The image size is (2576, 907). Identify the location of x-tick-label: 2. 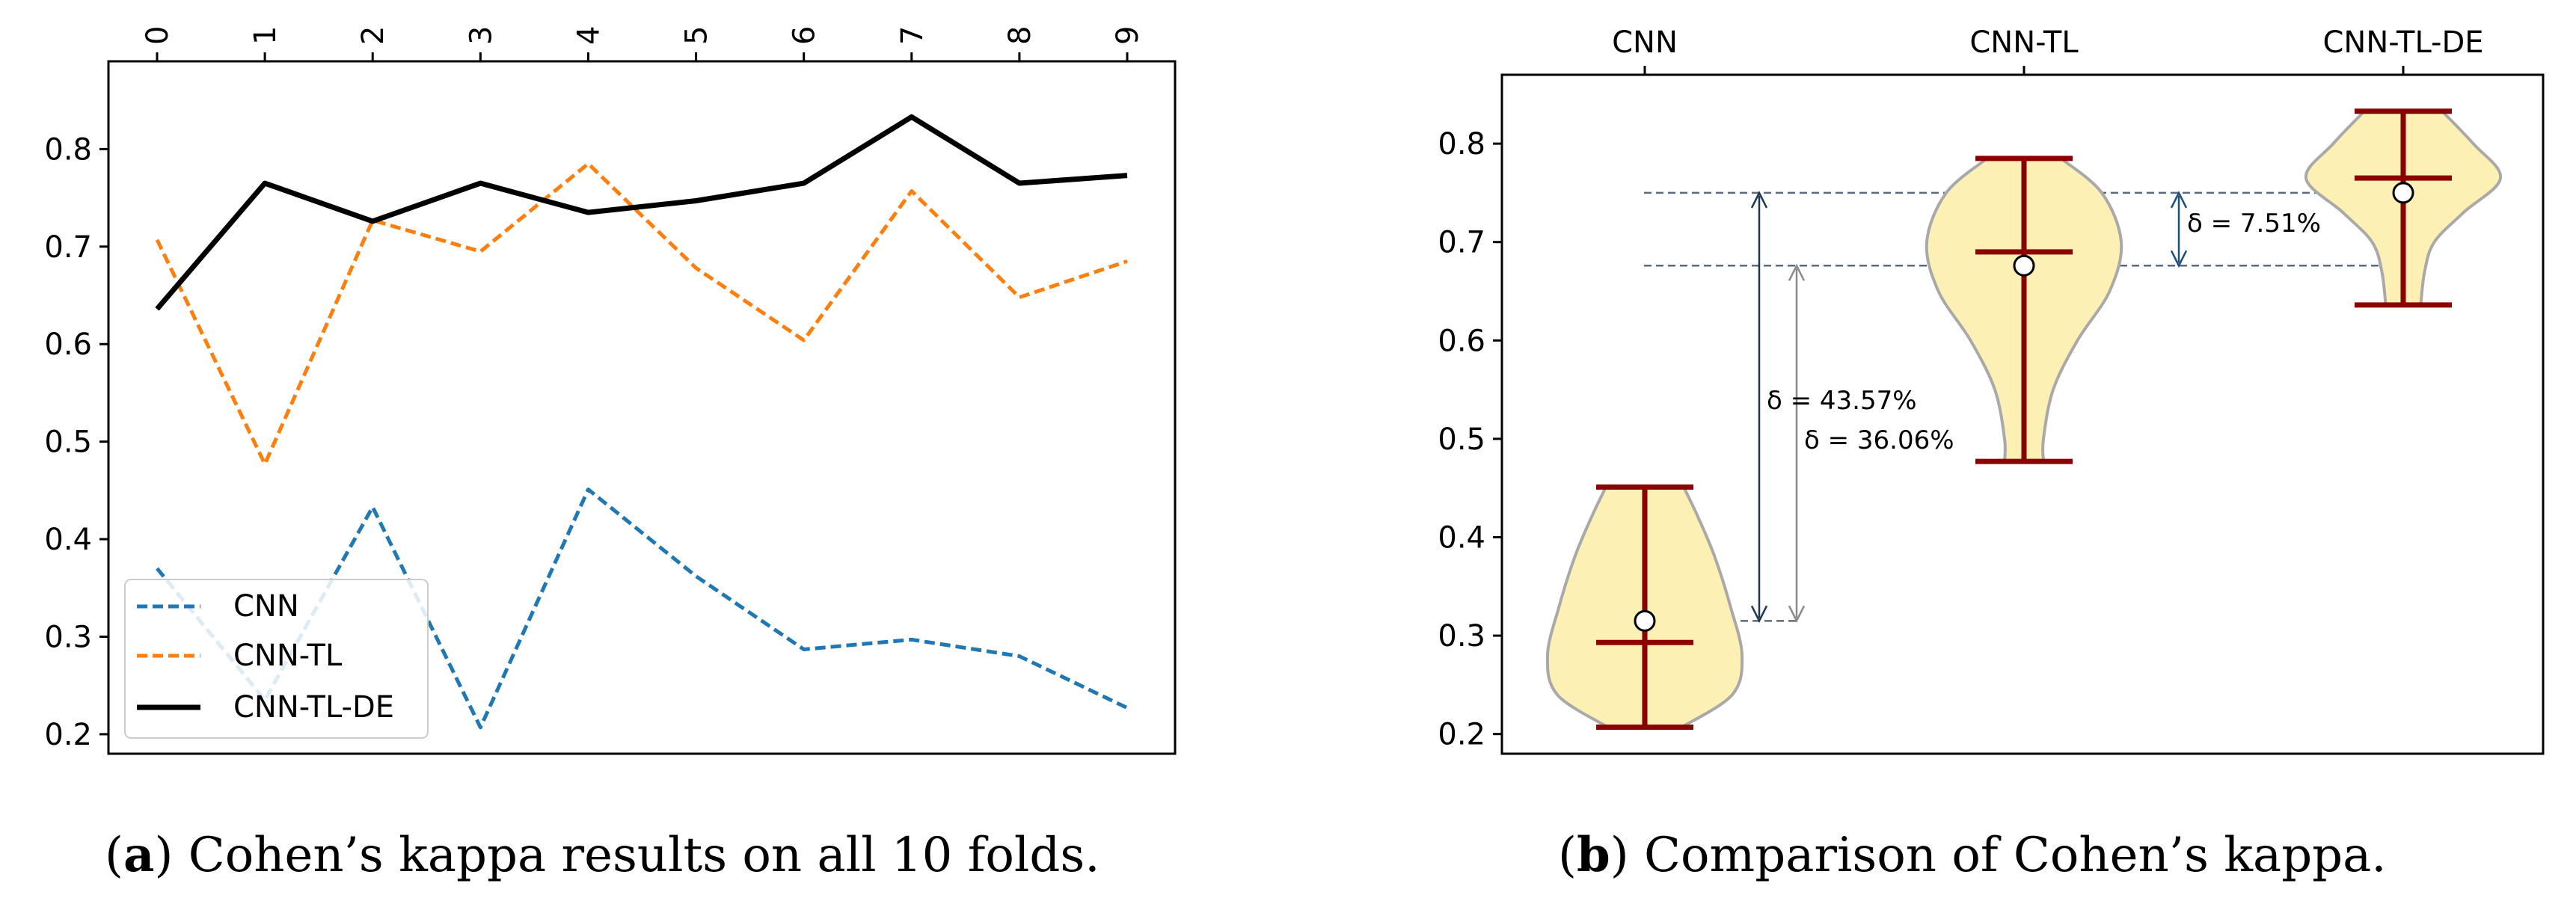
(373, 36).